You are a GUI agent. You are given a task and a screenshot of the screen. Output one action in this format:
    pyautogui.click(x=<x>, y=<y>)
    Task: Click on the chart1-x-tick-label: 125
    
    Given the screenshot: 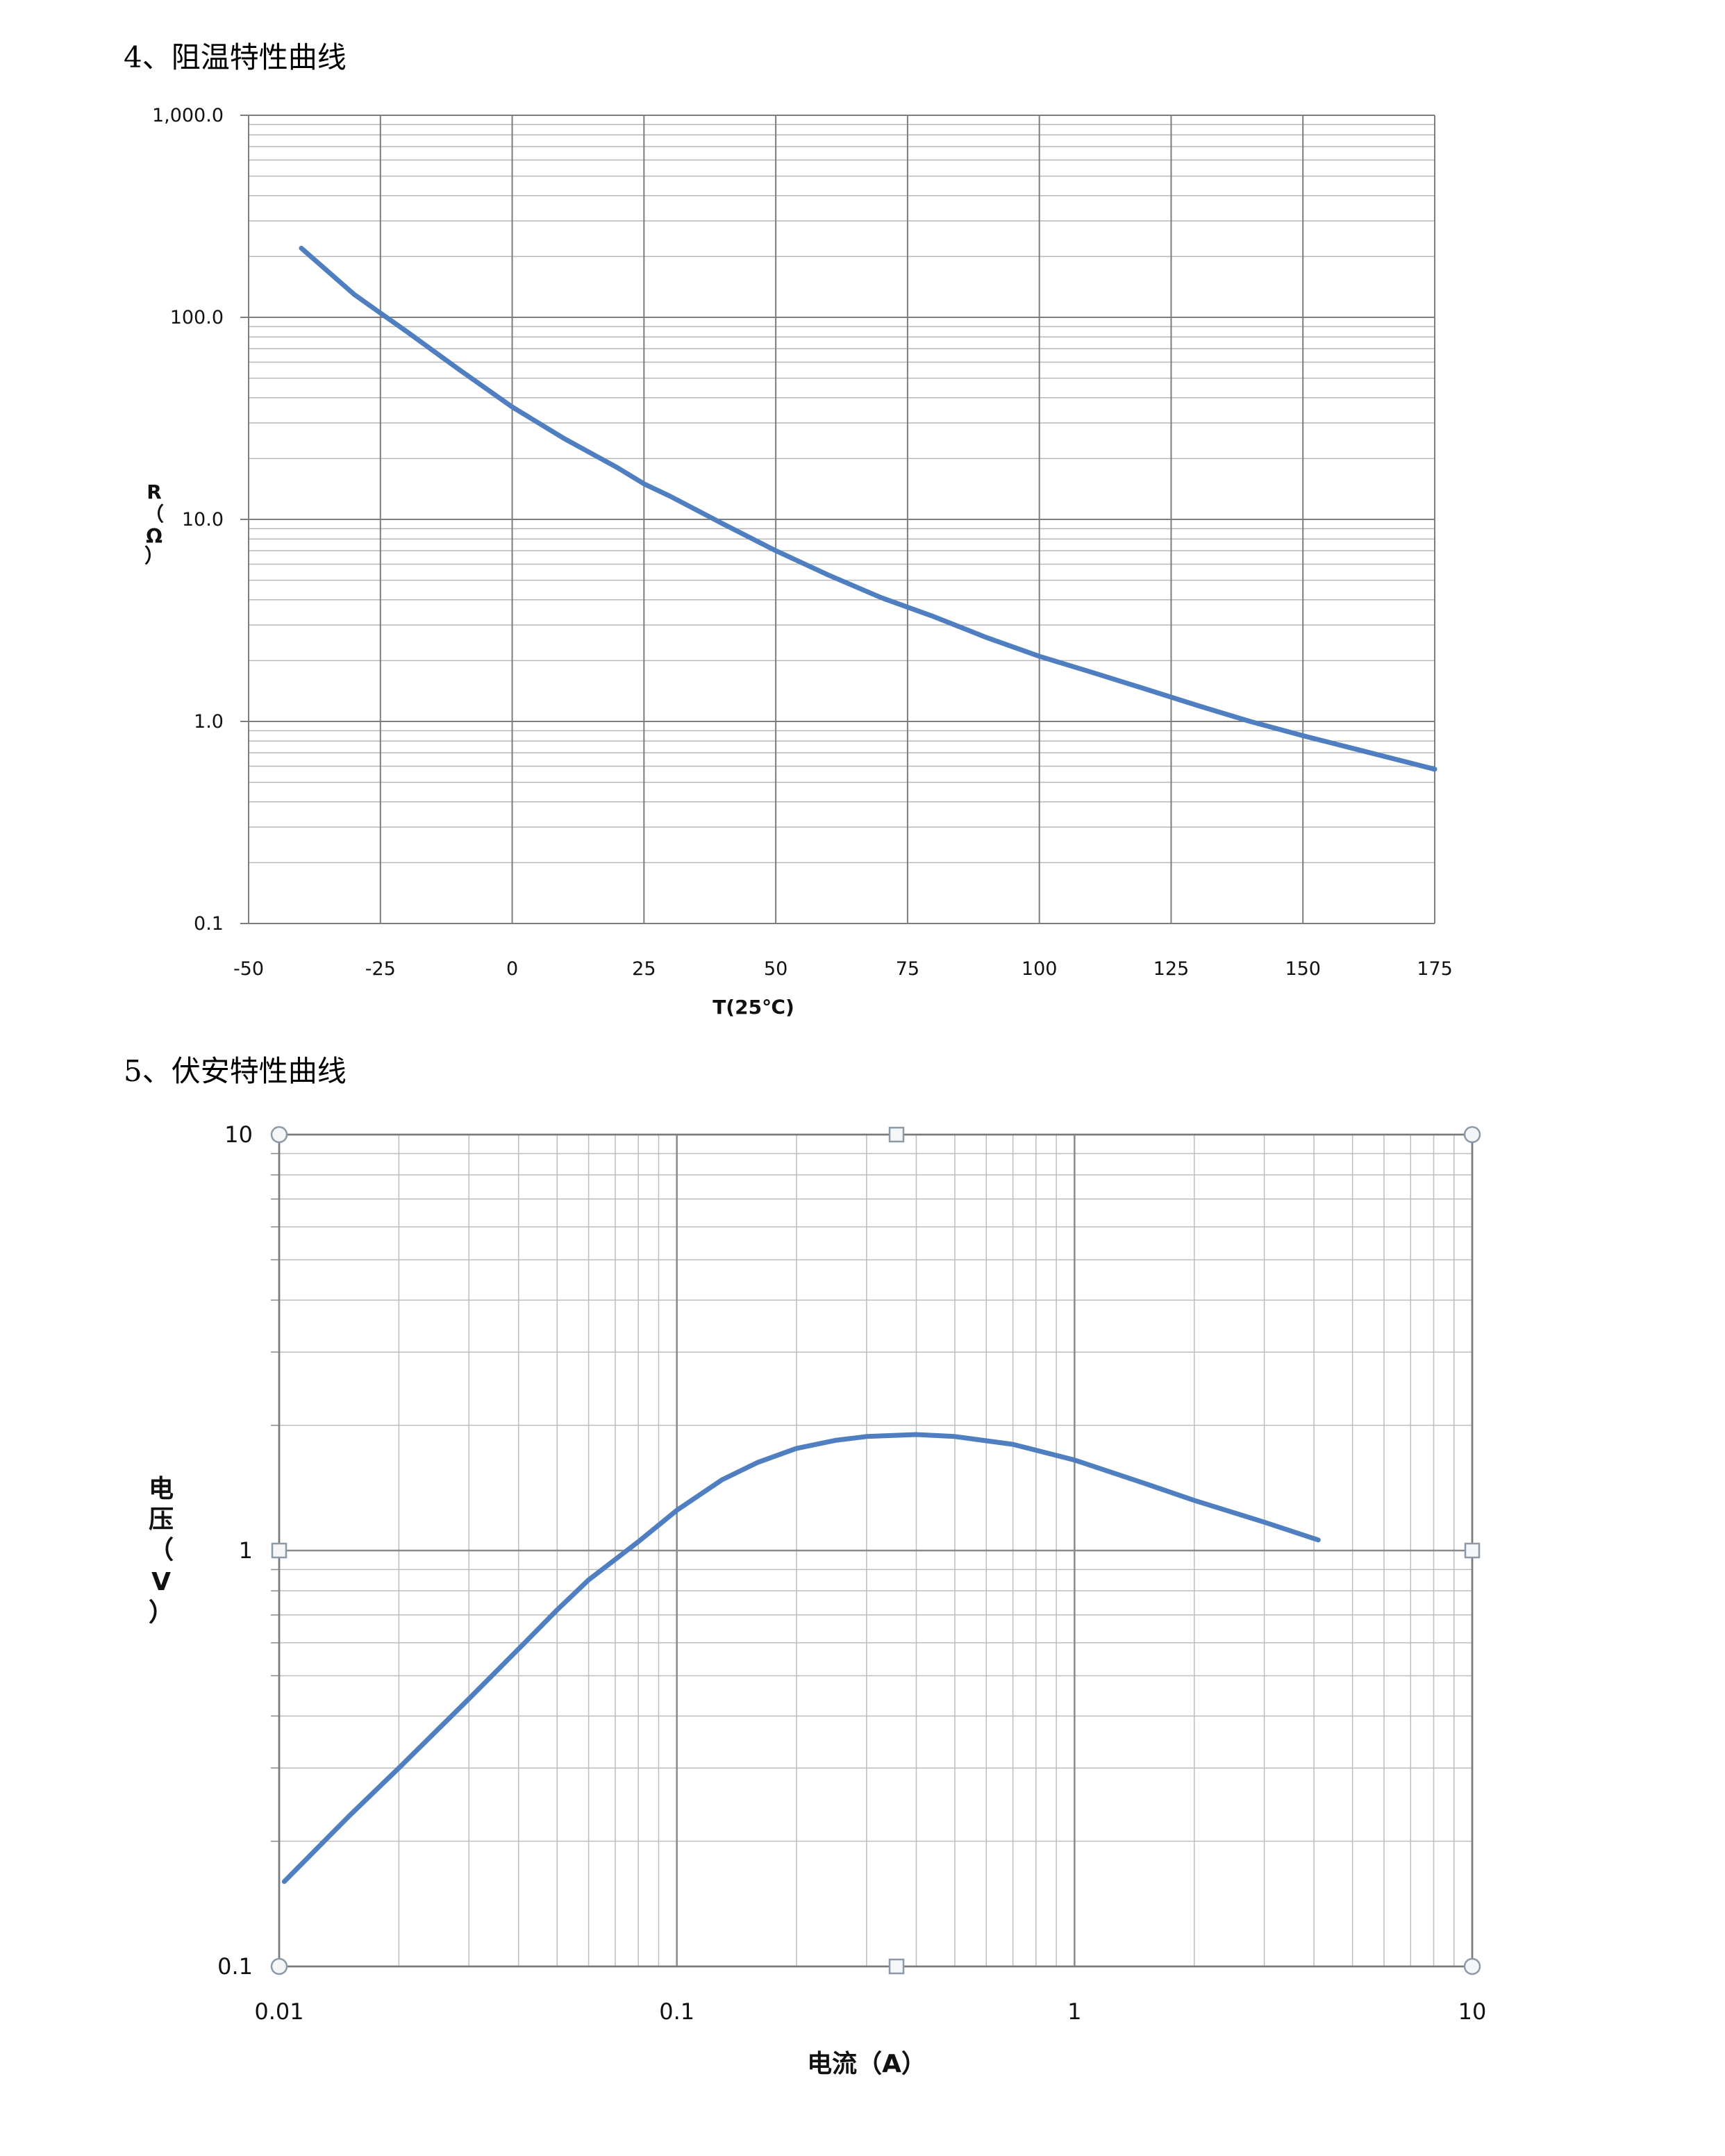 What is the action you would take?
    pyautogui.click(x=1171, y=969)
    